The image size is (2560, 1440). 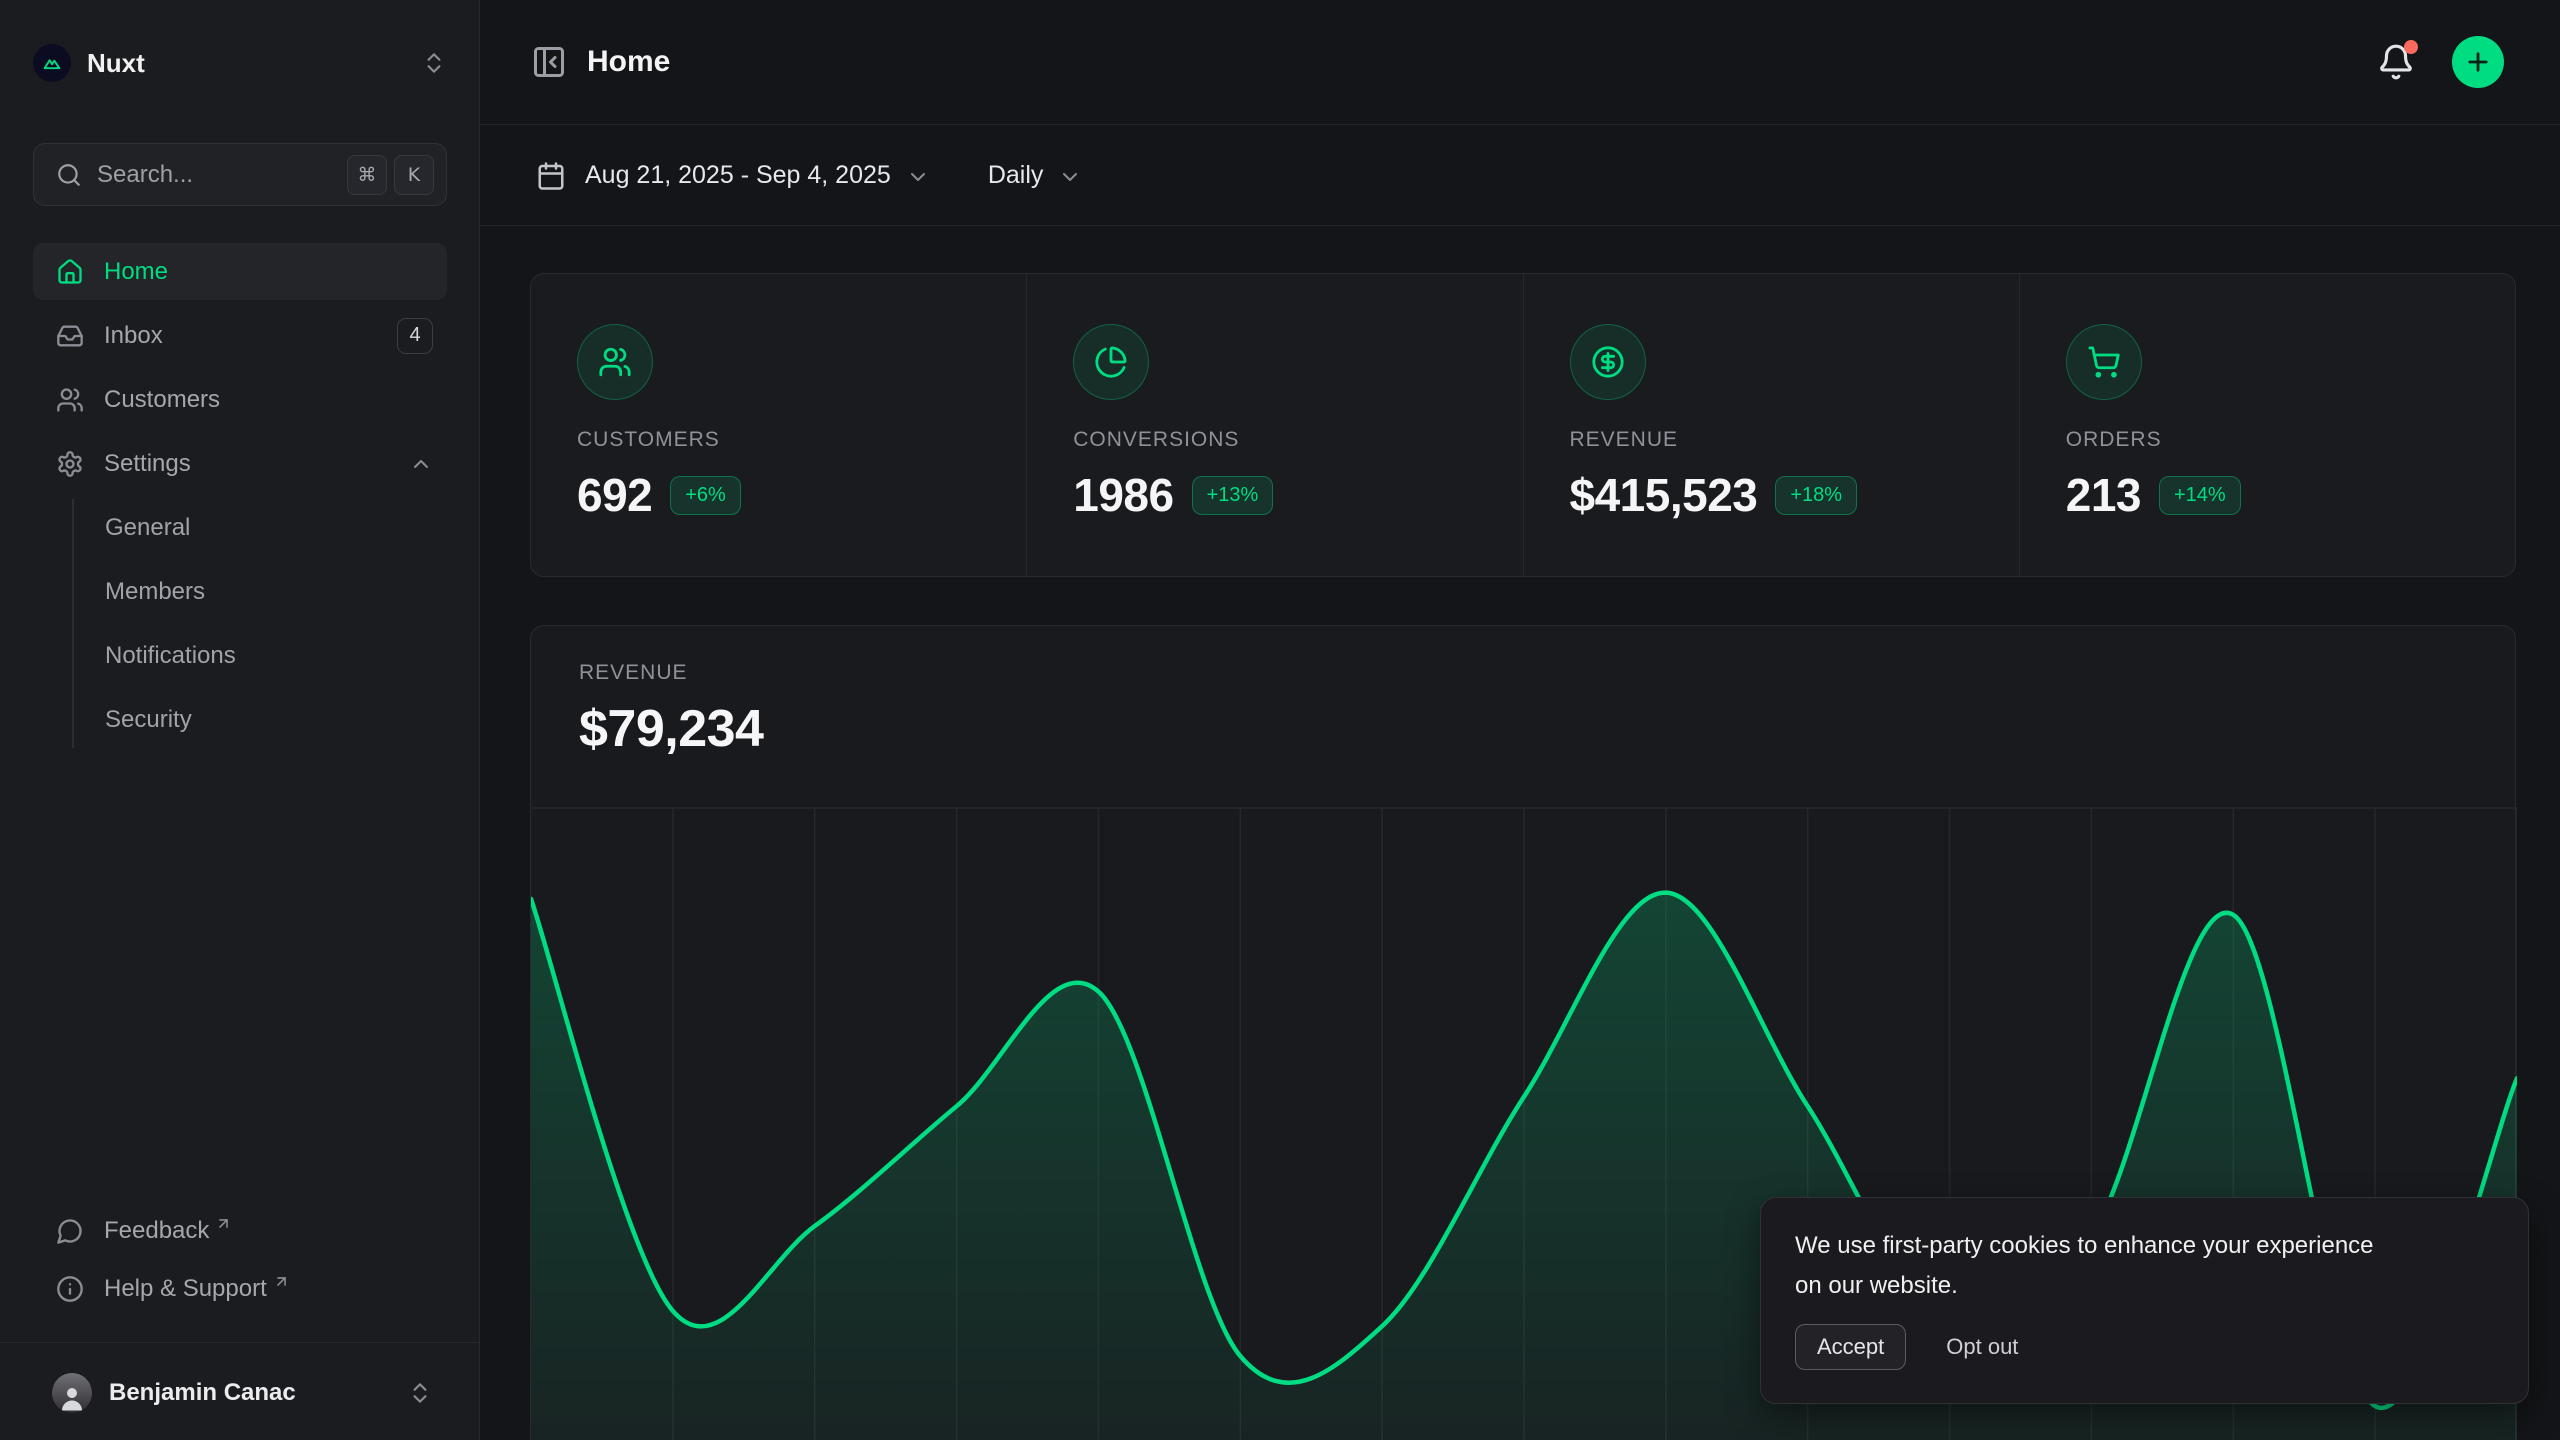 What do you see at coordinates (70, 1289) in the screenshot?
I see `info-icon` at bounding box center [70, 1289].